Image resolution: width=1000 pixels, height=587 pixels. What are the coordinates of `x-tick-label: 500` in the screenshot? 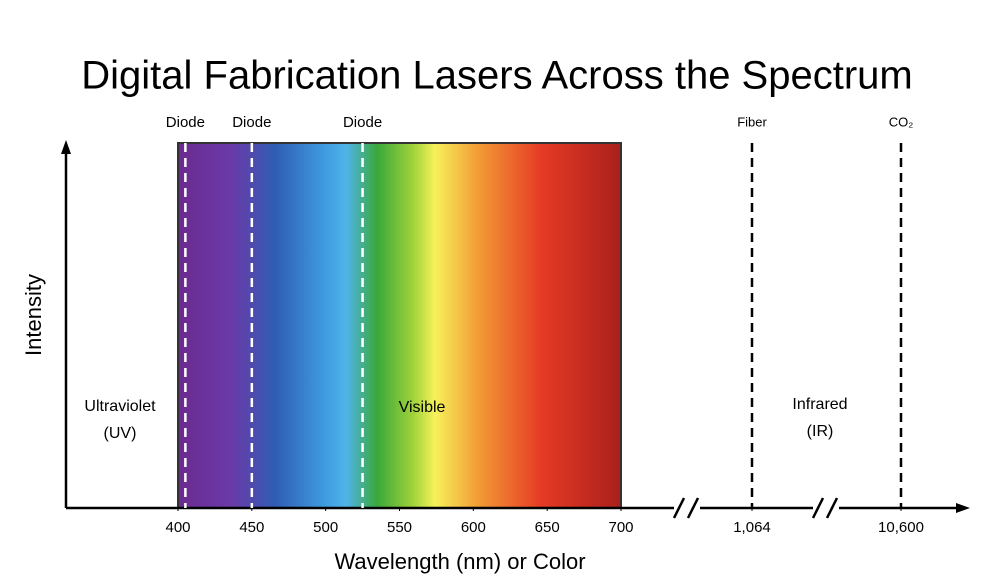 It's located at (325, 527).